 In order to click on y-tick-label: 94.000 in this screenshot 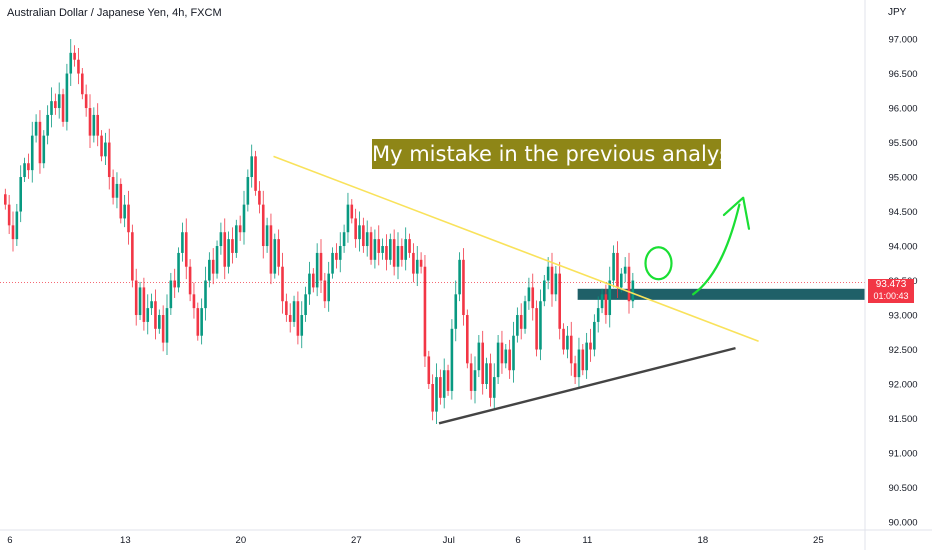, I will do `click(902, 247)`.